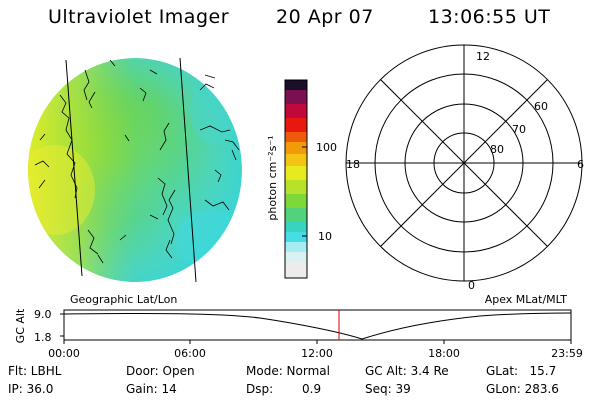  What do you see at coordinates (521, 371) in the screenshot?
I see `glat-info: GLat: 15.7` at bounding box center [521, 371].